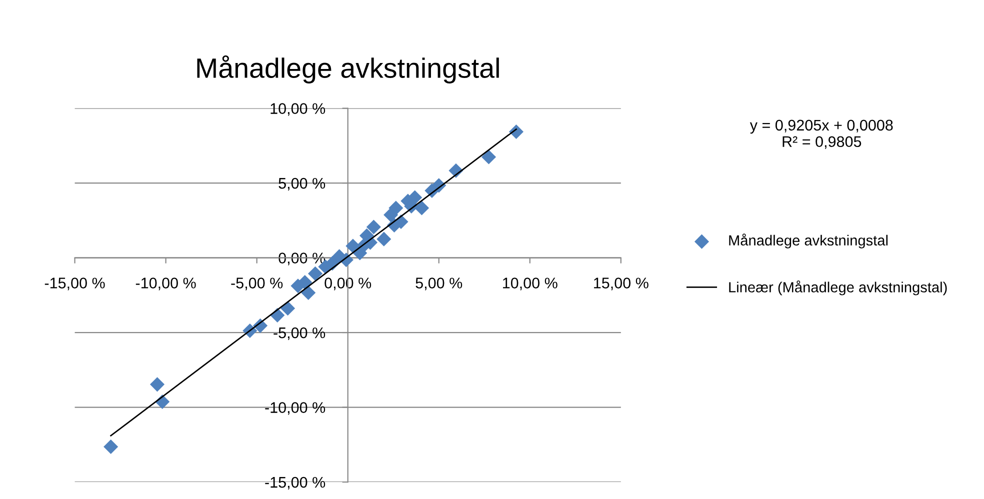 The width and height of the screenshot is (984, 499). What do you see at coordinates (74, 284) in the screenshot?
I see `x-tick-label: -15,00 %` at bounding box center [74, 284].